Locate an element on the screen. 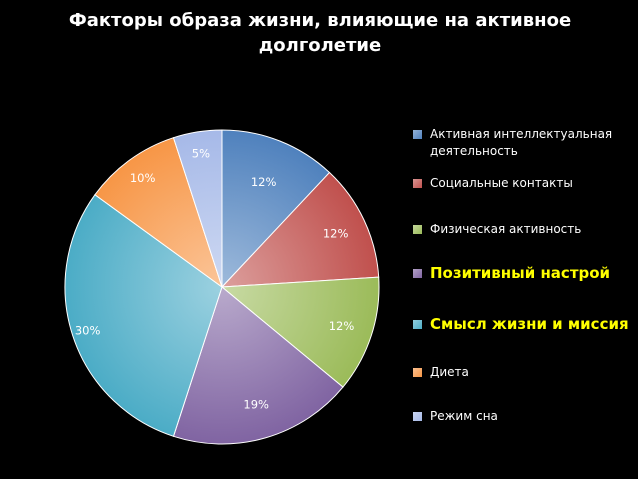  data-label-2: 12% is located at coordinates (336, 234).